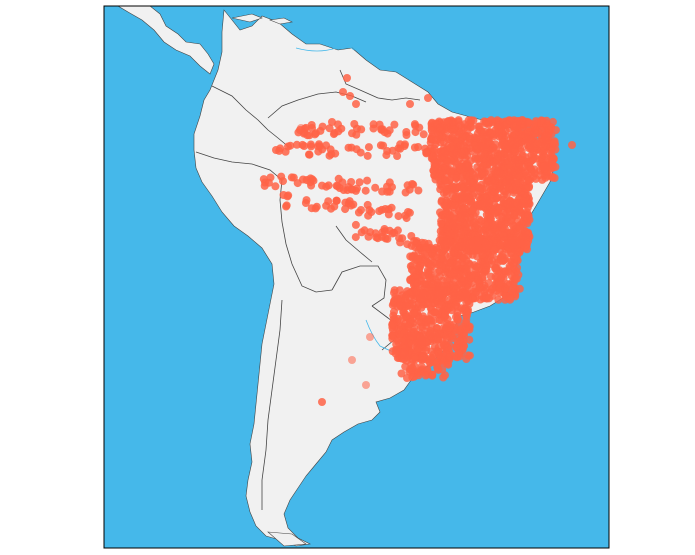  Describe the element at coordinates (287, 539) in the screenshot. I see `tierra-del-fuego` at that location.